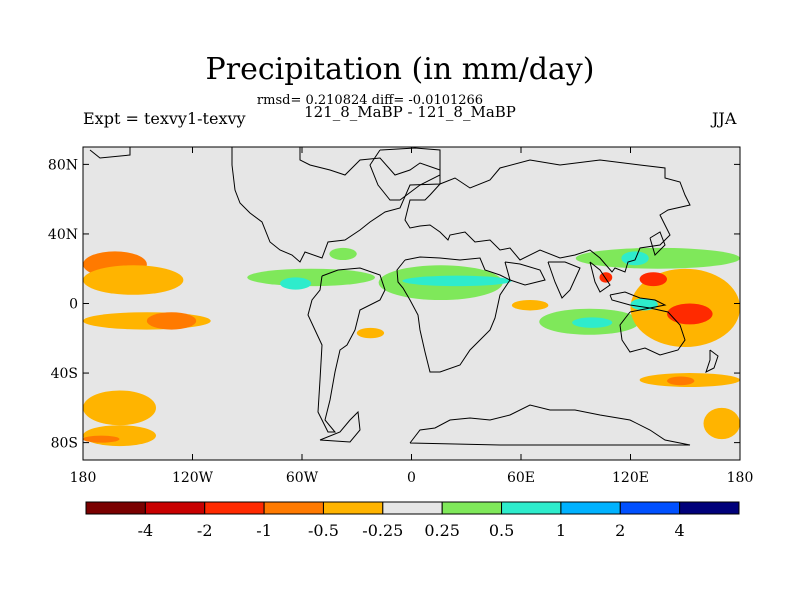 The height and width of the screenshot is (600, 800). I want to click on coastline-maritime-continent, so click(638, 300).